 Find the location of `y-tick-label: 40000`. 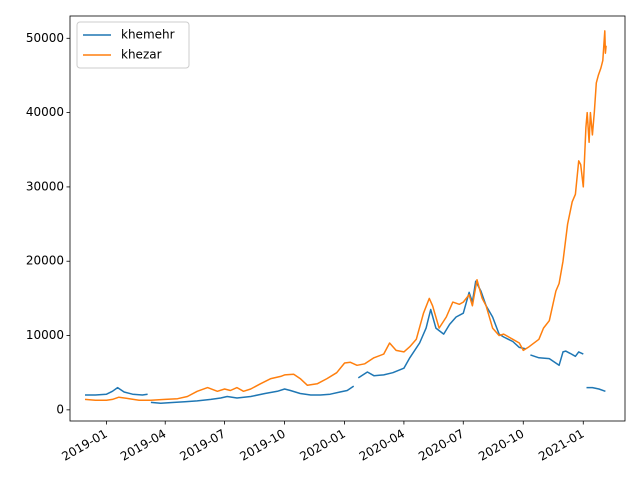

y-tick-label: 40000 is located at coordinates (45, 112).